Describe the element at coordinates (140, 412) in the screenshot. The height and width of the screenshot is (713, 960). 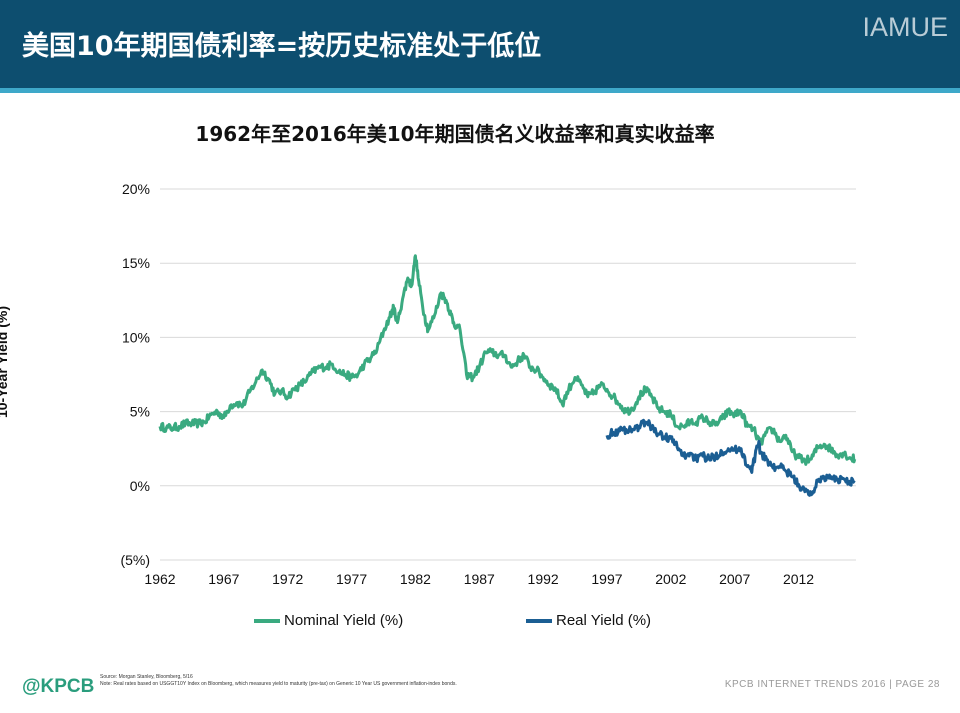
I see `y-tick-label: 5%` at that location.